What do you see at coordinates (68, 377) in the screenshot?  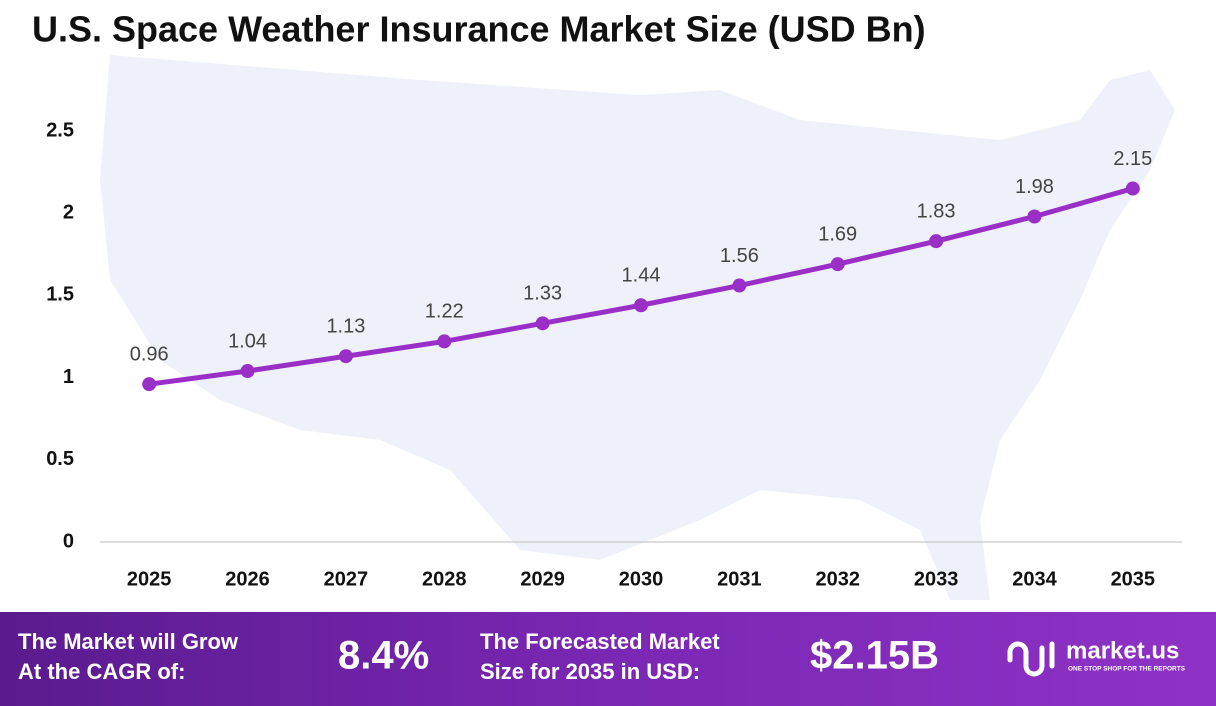 I see `y-tick-label: 1` at bounding box center [68, 377].